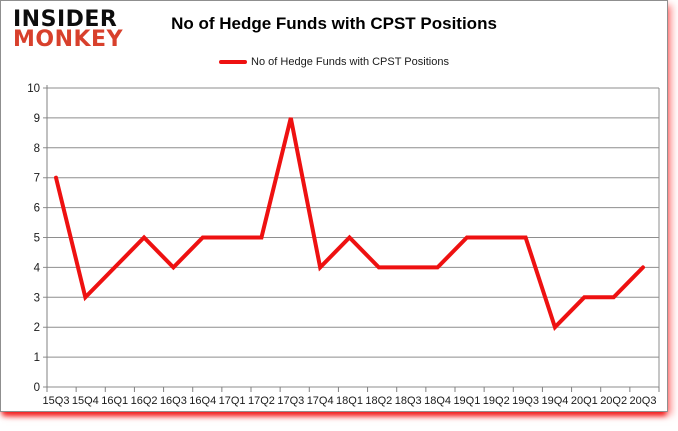  Describe the element at coordinates (554, 401) in the screenshot. I see `x-tick-label: 19Q4` at that location.